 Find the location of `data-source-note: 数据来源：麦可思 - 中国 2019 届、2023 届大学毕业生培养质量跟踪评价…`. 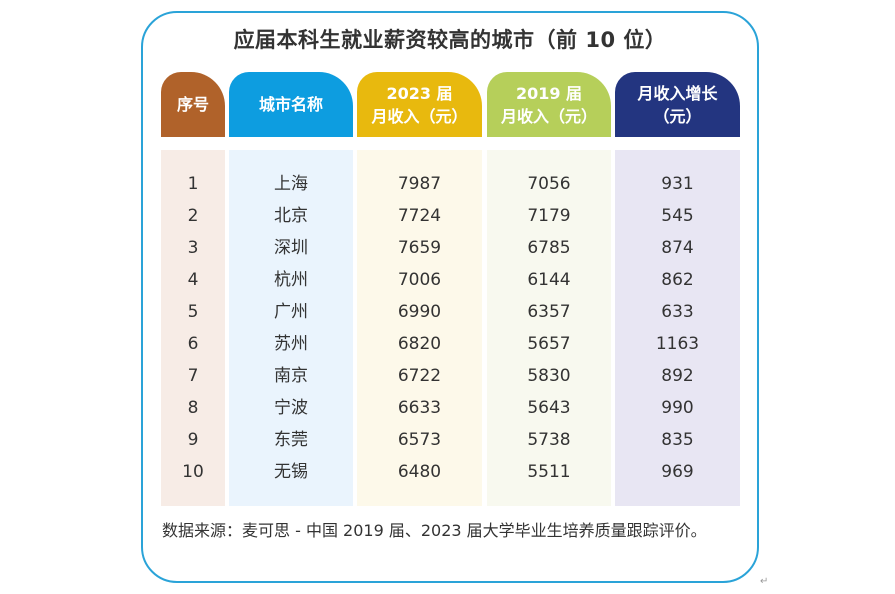

data-source-note: 数据来源：麦可思 - 中国 2019 届、2023 届大学毕业生培养质量跟踪评价… is located at coordinates (434, 530).